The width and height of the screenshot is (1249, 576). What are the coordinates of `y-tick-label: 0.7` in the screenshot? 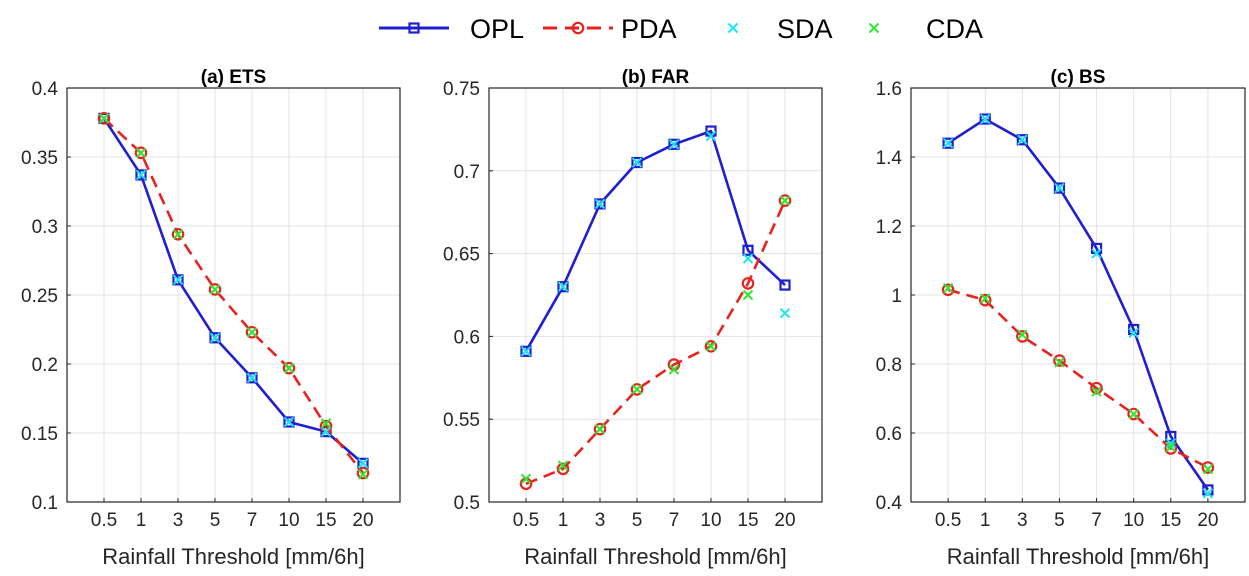 It's located at (467, 172).